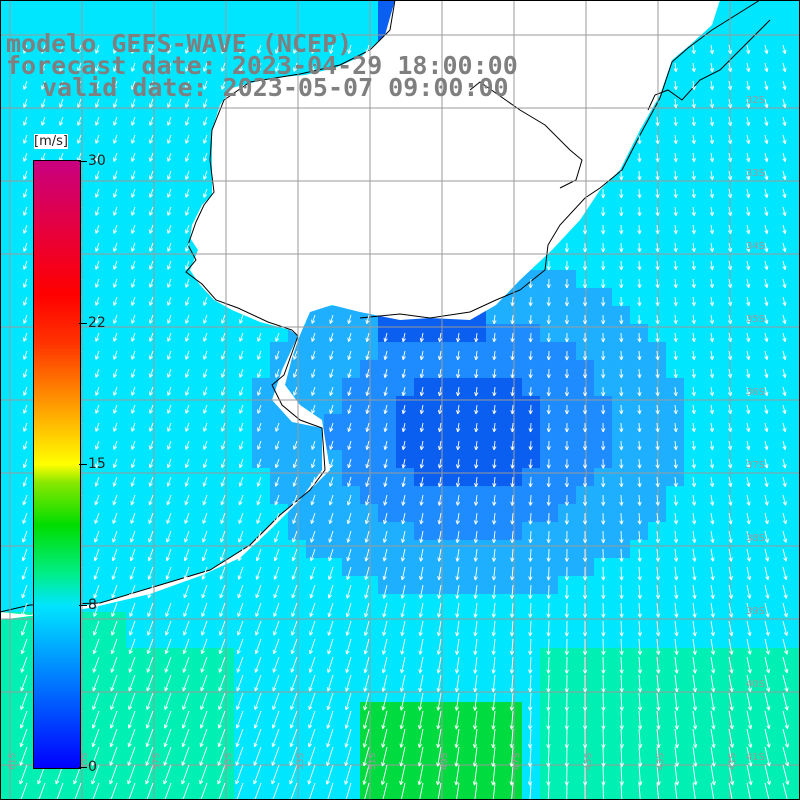 Image resolution: width=800 pixels, height=800 pixels. I want to click on valid-date: valid date: 2023-05-07 09:00:00, so click(275, 87).